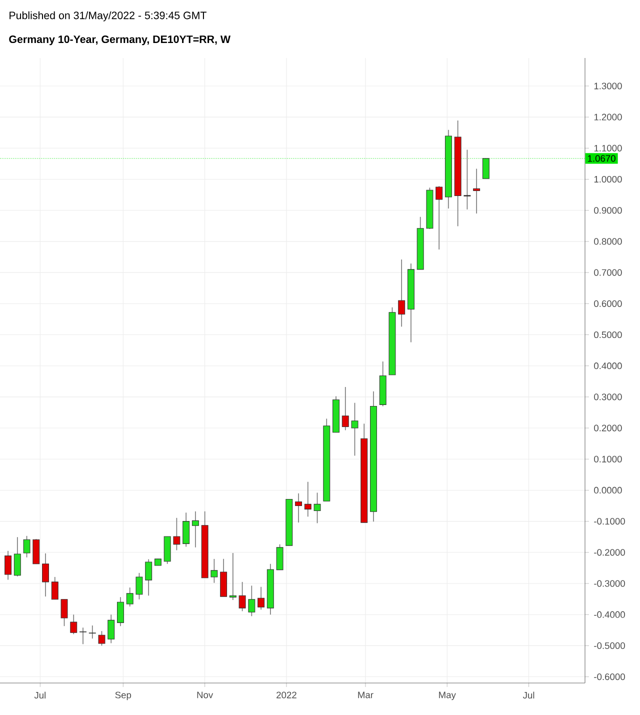 The width and height of the screenshot is (640, 715). Describe the element at coordinates (608, 86) in the screenshot. I see `y-tick-label: 1.3000` at that location.